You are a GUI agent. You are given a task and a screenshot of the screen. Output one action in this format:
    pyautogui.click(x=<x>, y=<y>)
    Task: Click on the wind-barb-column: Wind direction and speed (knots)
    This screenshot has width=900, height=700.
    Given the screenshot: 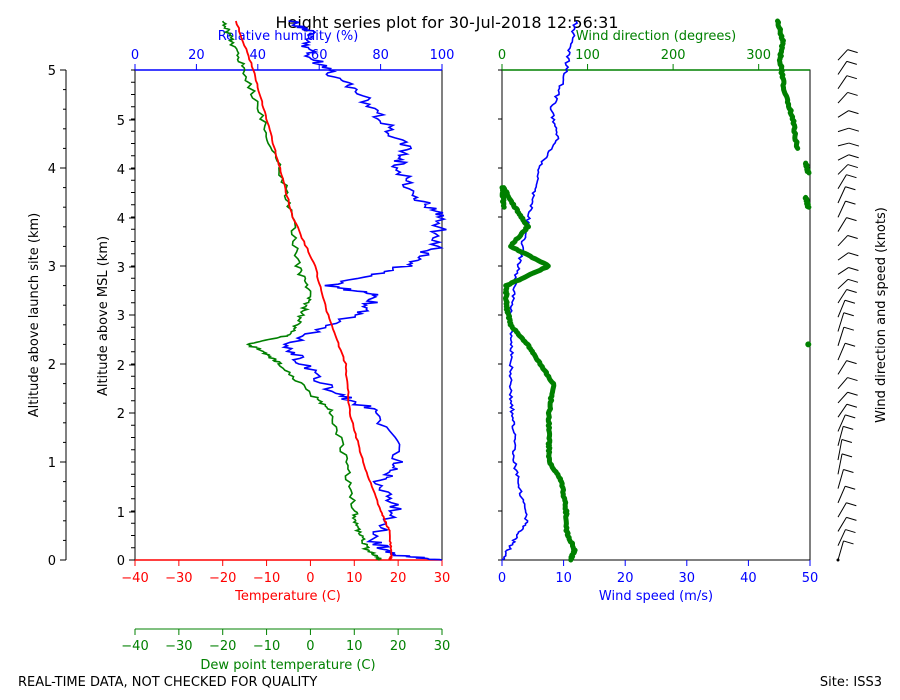 What is the action you would take?
    pyautogui.click(x=862, y=305)
    